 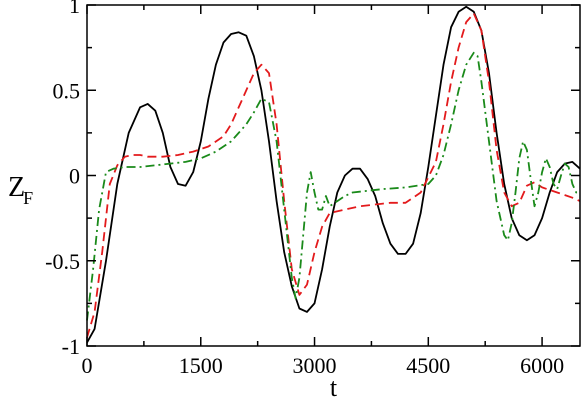 What do you see at coordinates (62, 261) in the screenshot?
I see `y-tick-label: -0.5` at bounding box center [62, 261].